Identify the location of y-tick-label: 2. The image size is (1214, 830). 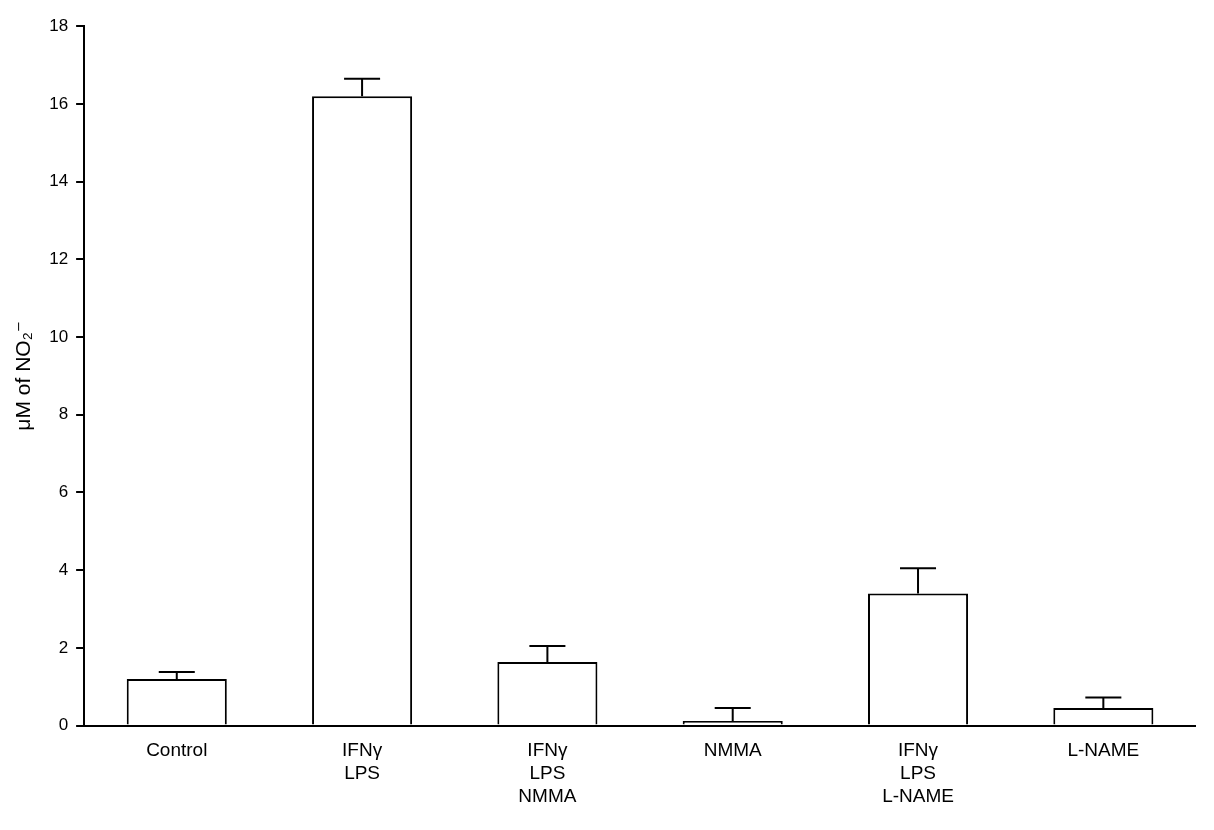
(63, 647).